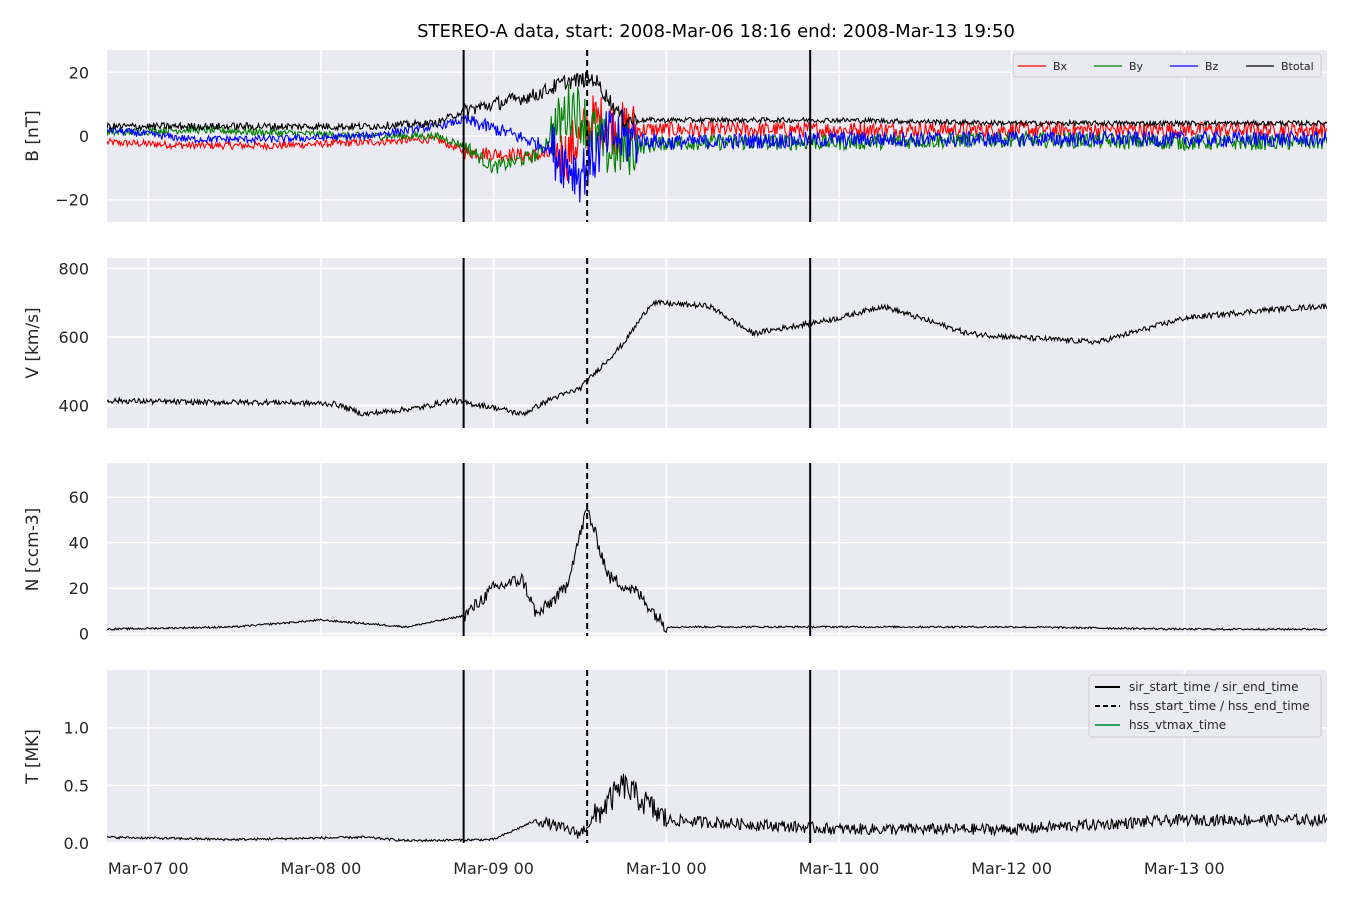 The image size is (1350, 900). I want to click on ytick-label-temperature: 0.0, so click(76, 843).